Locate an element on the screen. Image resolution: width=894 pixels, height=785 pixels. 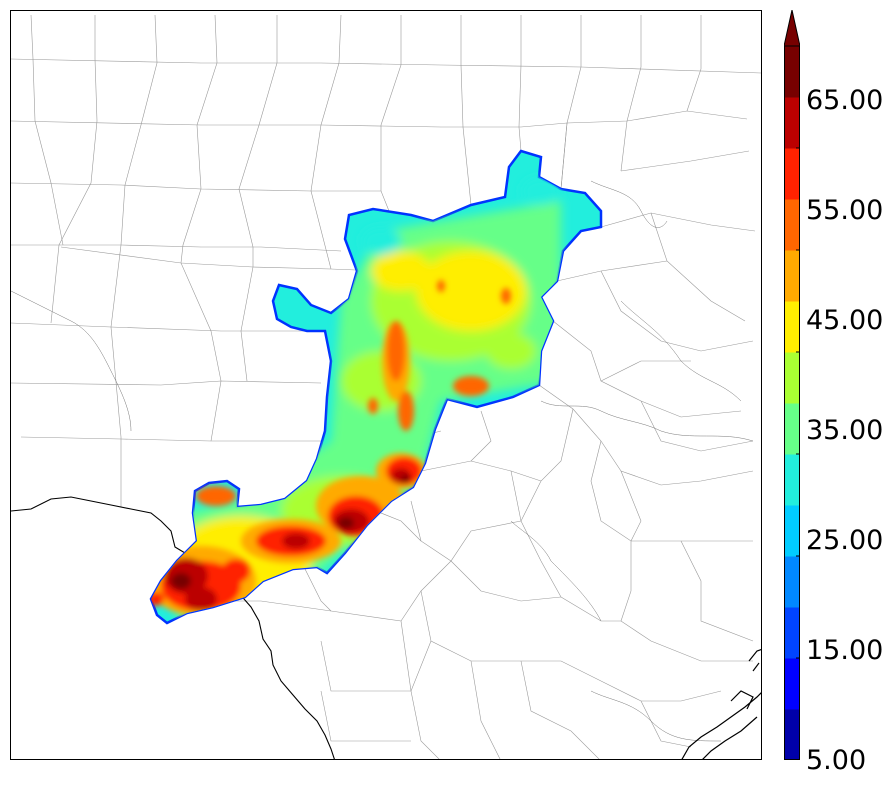
coastline is located at coordinates (721, 704).